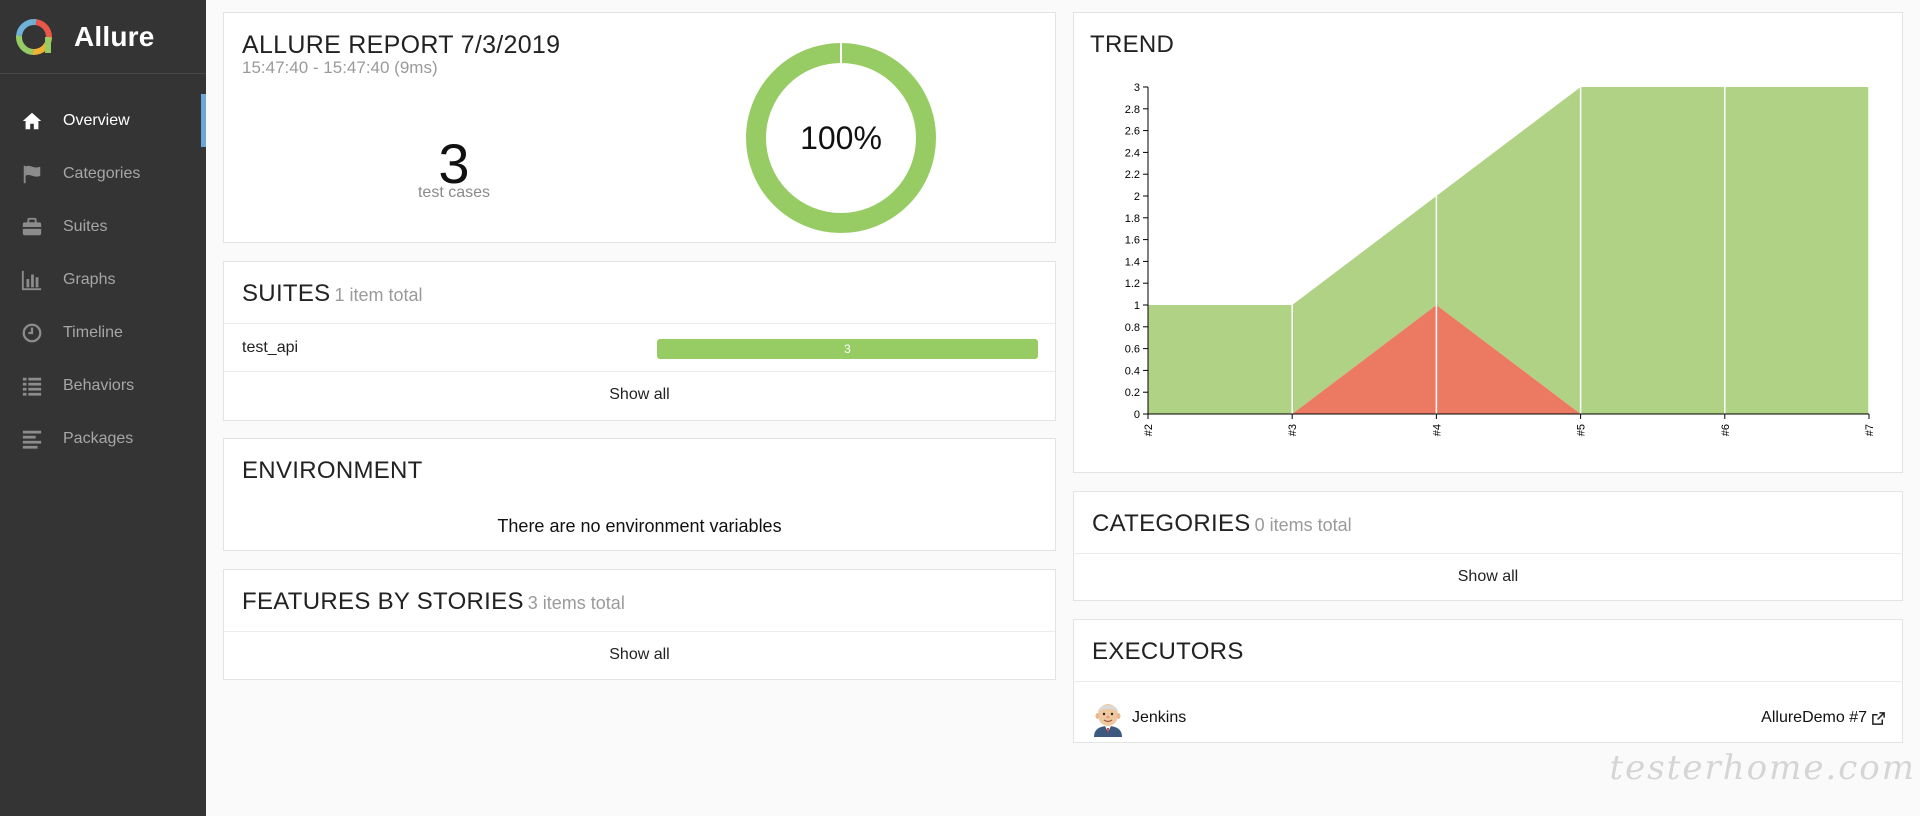  Describe the element at coordinates (454, 163) in the screenshot. I see `test-case-count: 3` at that location.